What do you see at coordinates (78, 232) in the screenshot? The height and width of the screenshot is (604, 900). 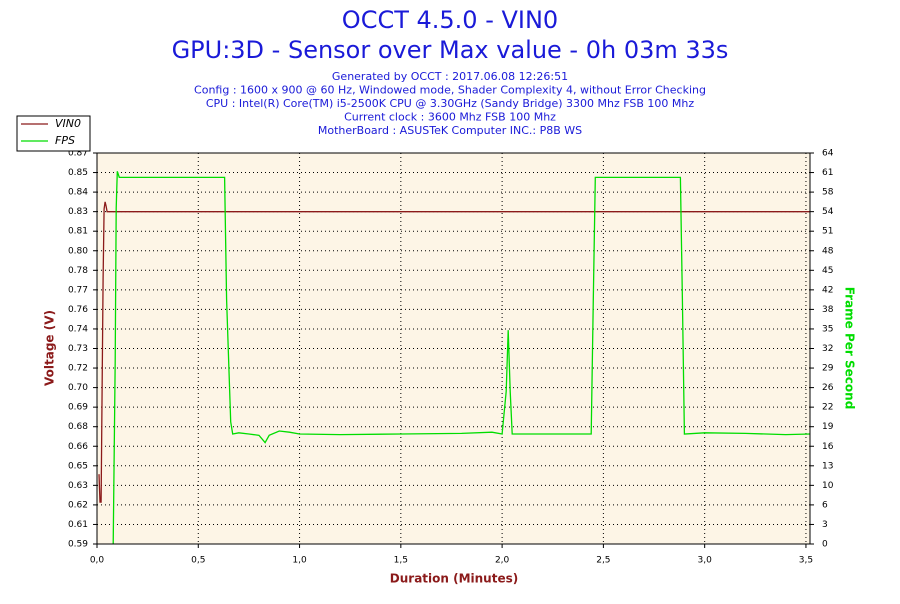 I see `y-tick-label: 0.81` at bounding box center [78, 232].